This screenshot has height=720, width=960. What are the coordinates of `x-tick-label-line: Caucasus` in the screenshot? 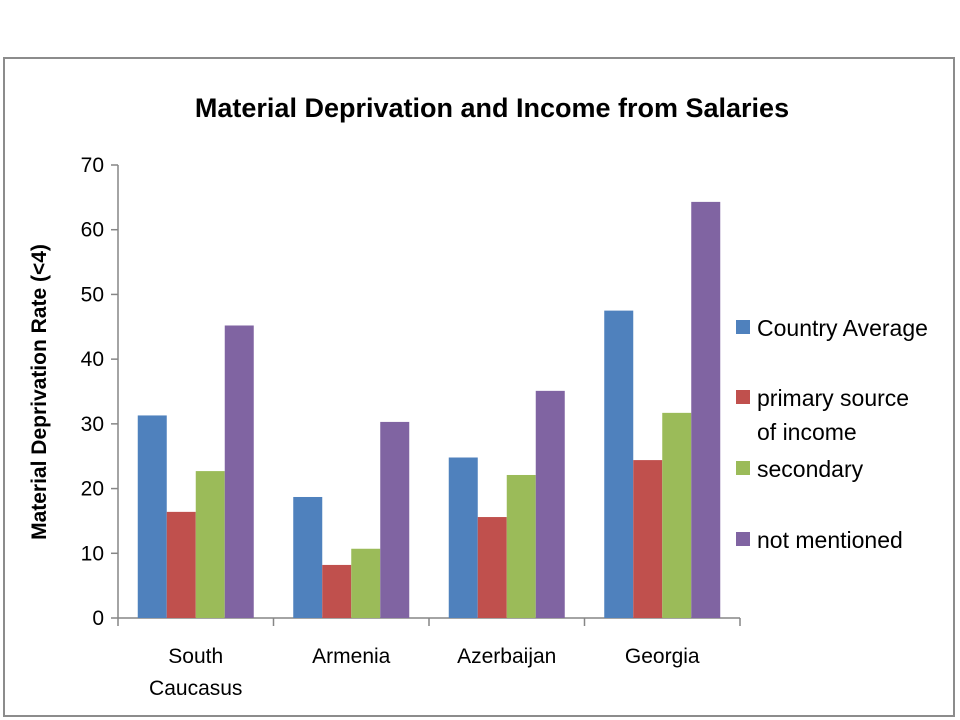 It's located at (195, 688).